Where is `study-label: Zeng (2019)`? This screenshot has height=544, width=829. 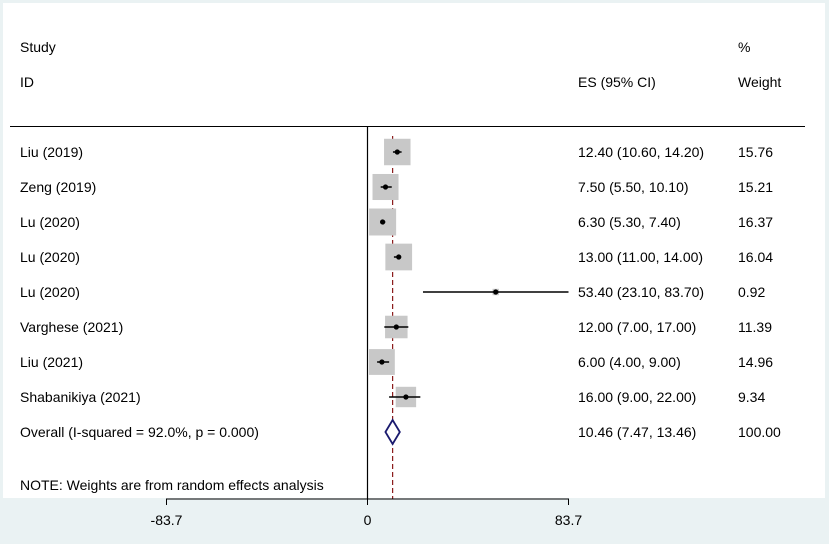
study-label: Zeng (2019) is located at coordinates (58, 187).